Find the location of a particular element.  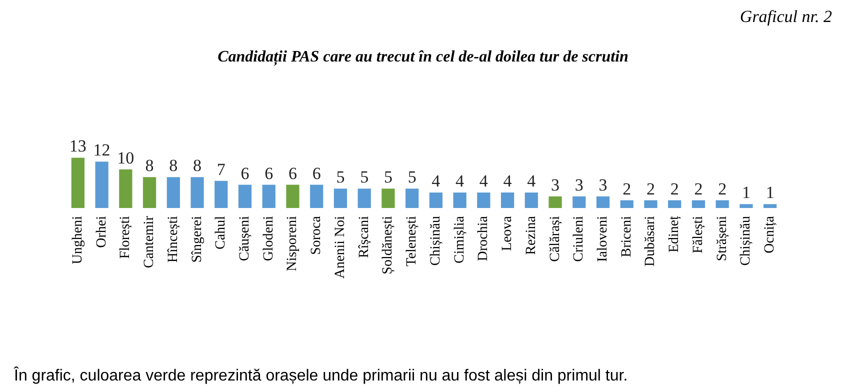

data-label: 13 is located at coordinates (77, 146).